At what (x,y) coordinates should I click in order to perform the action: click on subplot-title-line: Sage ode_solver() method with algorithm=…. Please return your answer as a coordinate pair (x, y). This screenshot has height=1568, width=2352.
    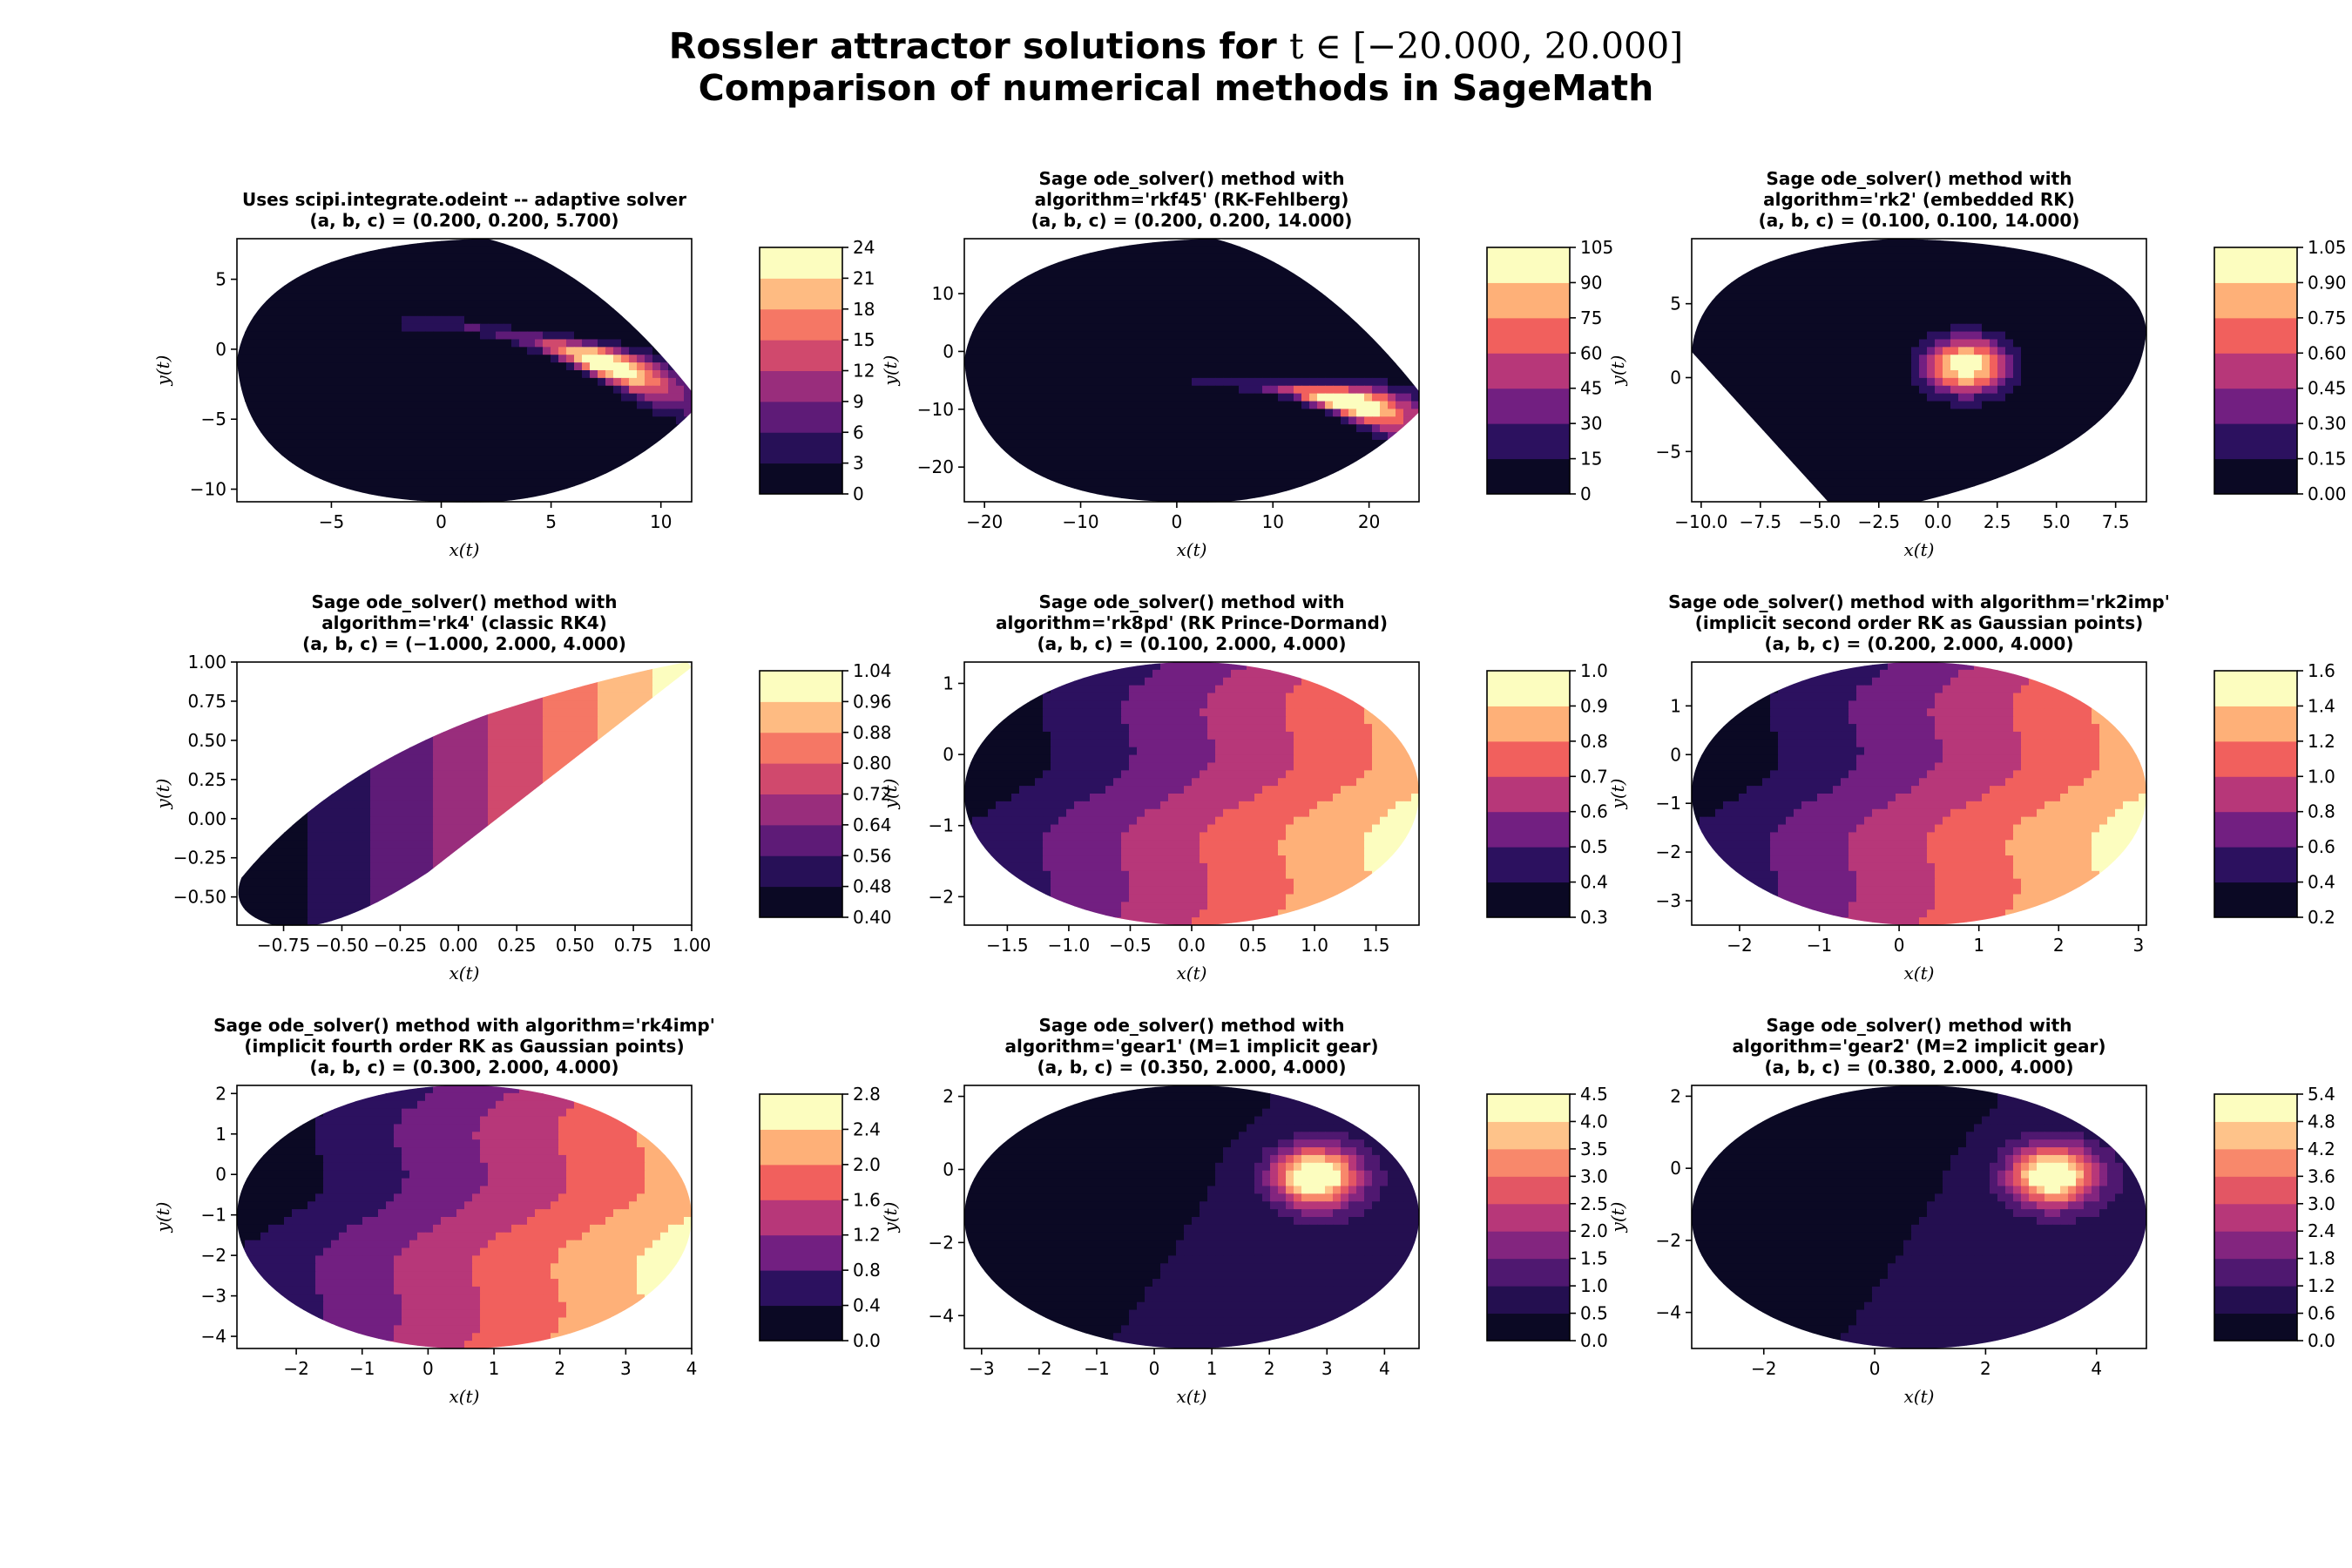
    Looking at the image, I should click on (1919, 601).